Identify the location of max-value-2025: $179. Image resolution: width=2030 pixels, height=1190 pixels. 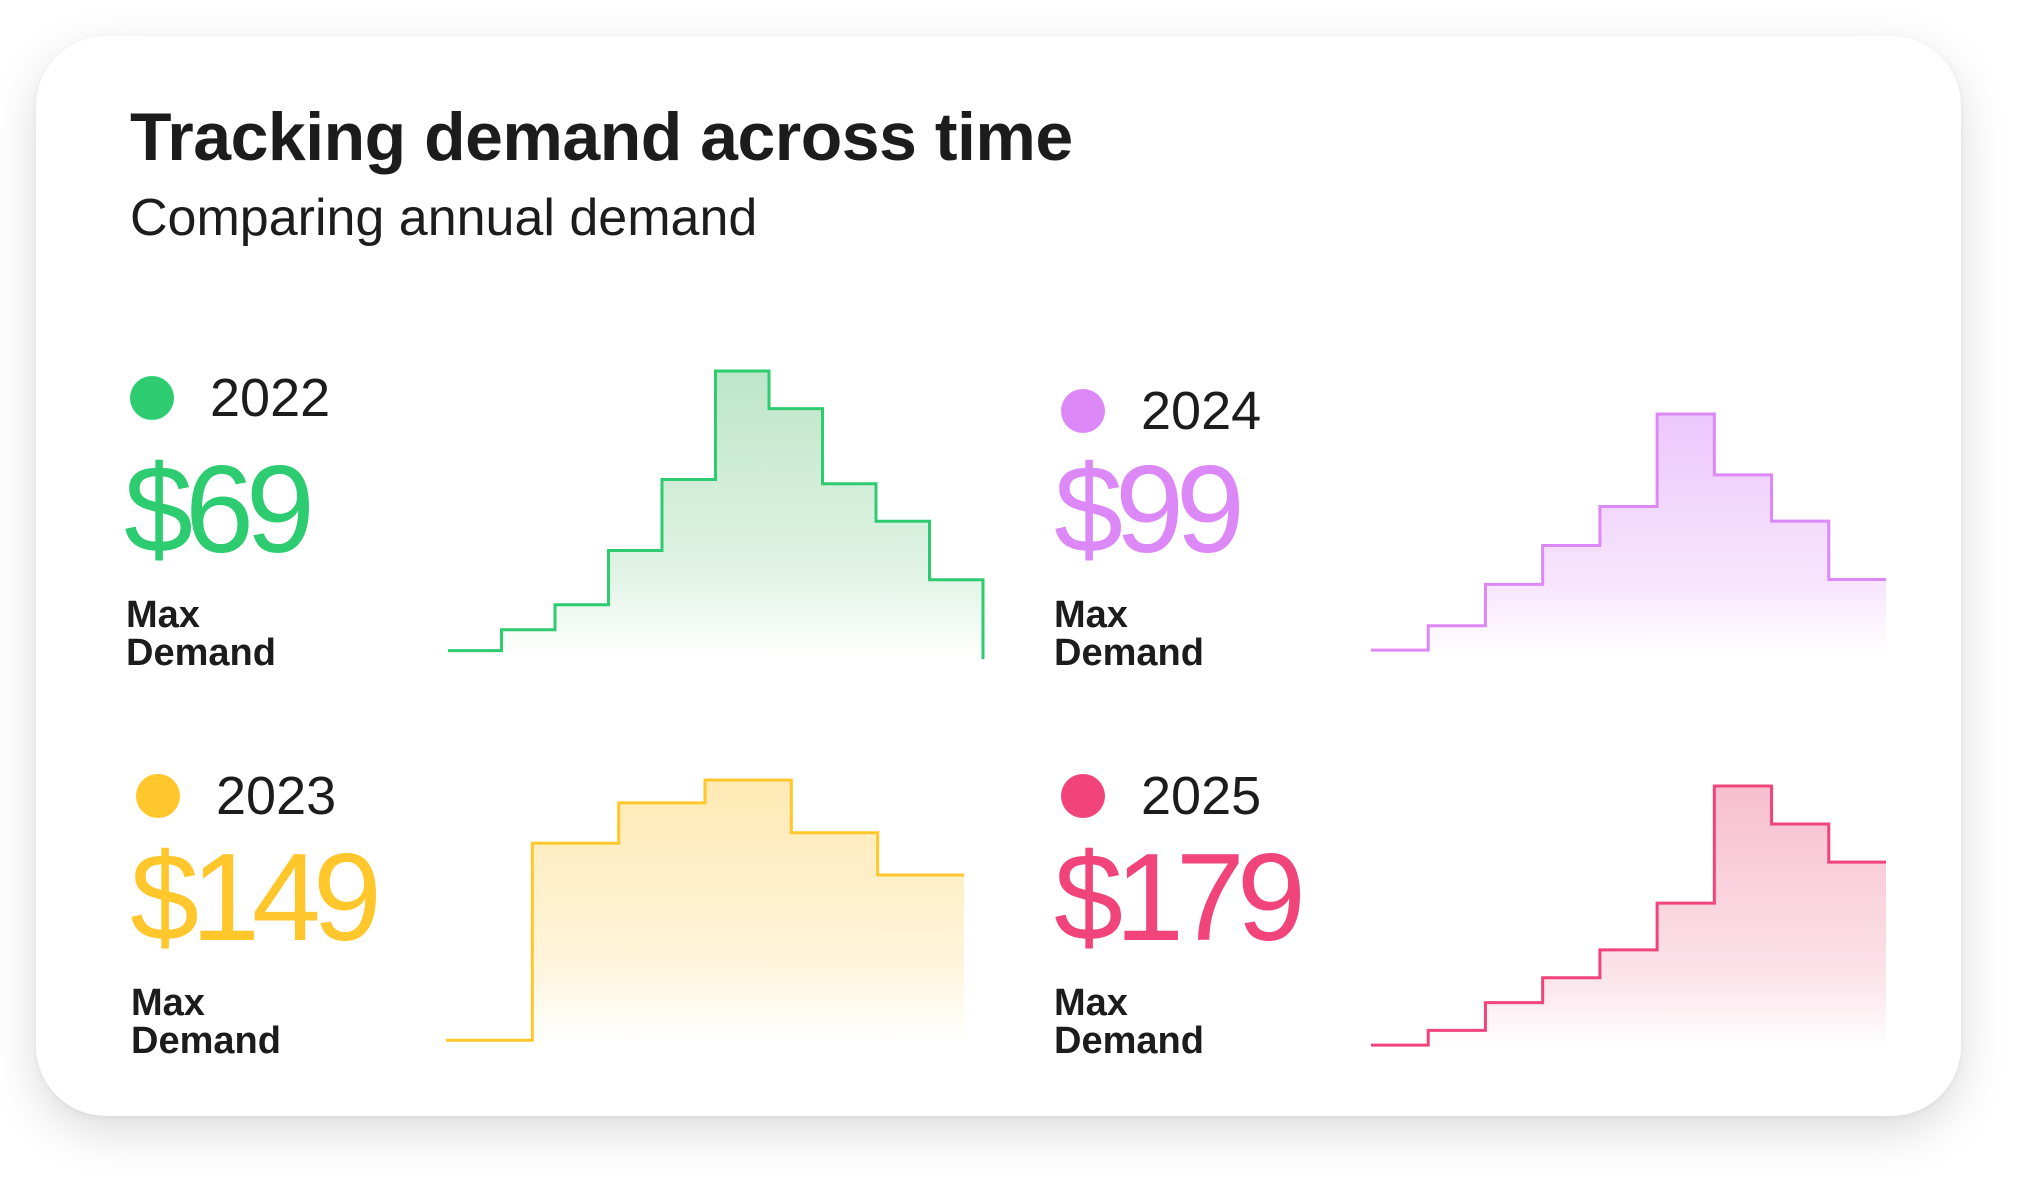
(1180, 898).